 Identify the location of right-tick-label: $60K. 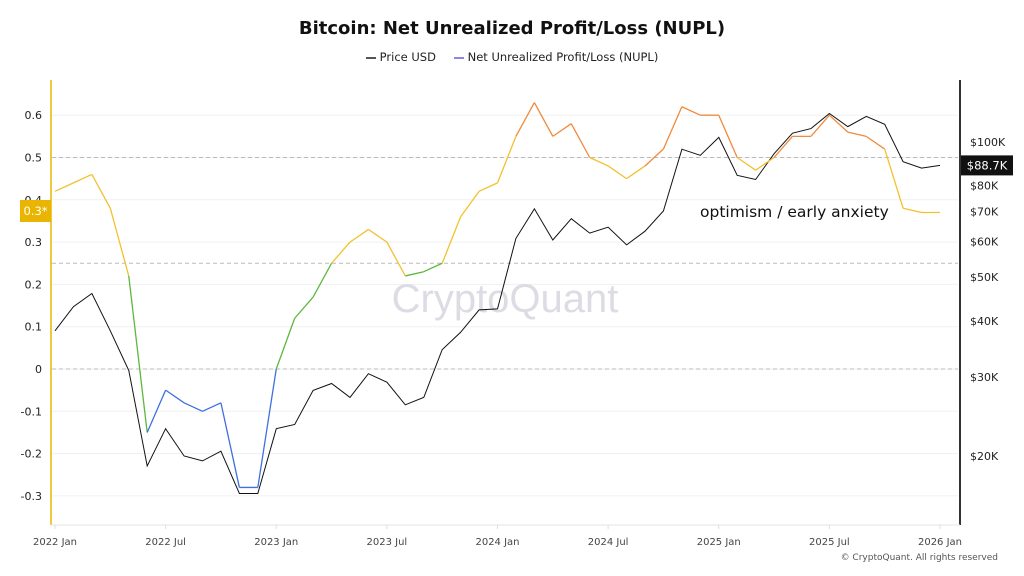
(984, 242).